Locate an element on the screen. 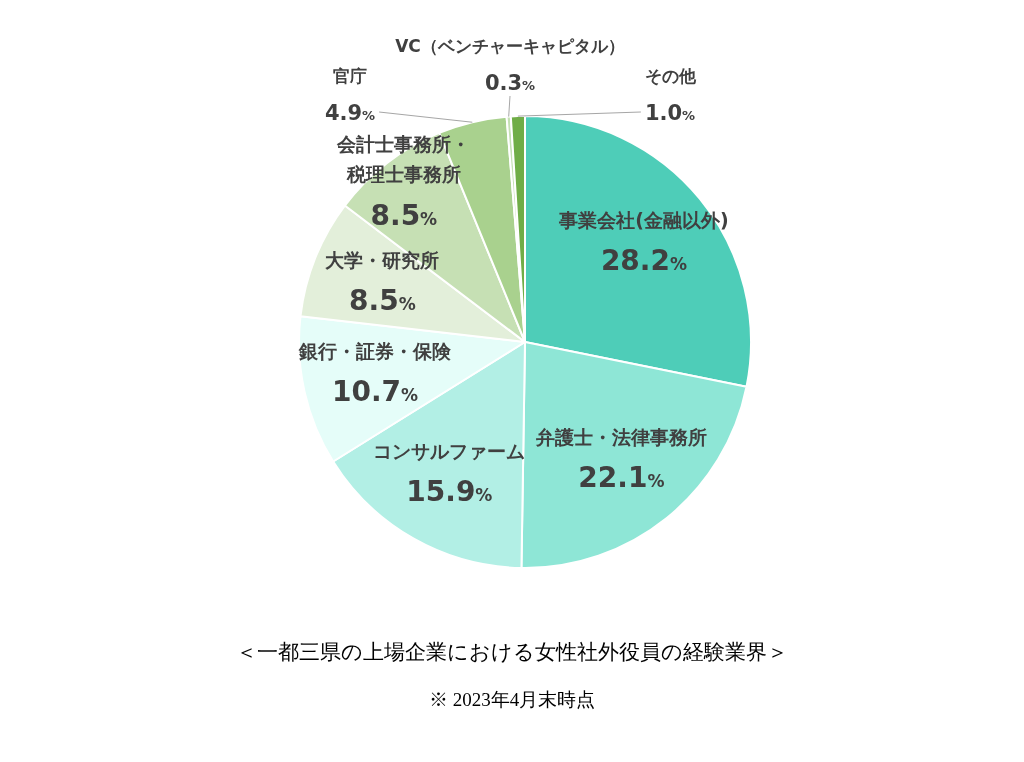 The width and height of the screenshot is (1024, 762). slice-label: コンサルファーム is located at coordinates (449, 450).